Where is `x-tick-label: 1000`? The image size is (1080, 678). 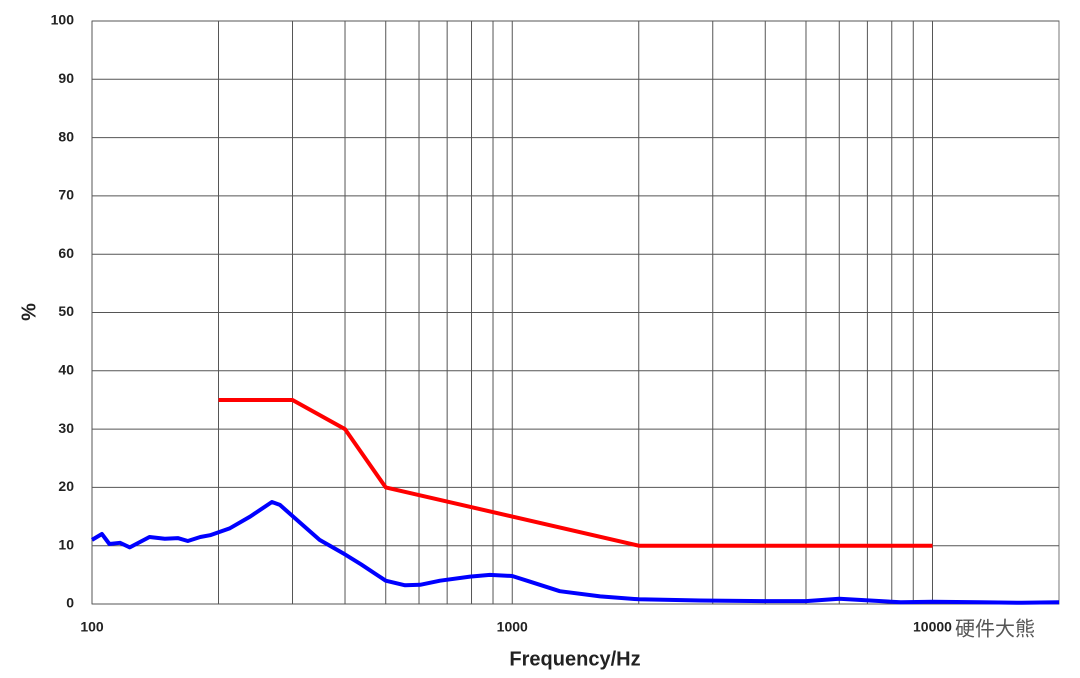 x-tick-label: 1000 is located at coordinates (512, 627).